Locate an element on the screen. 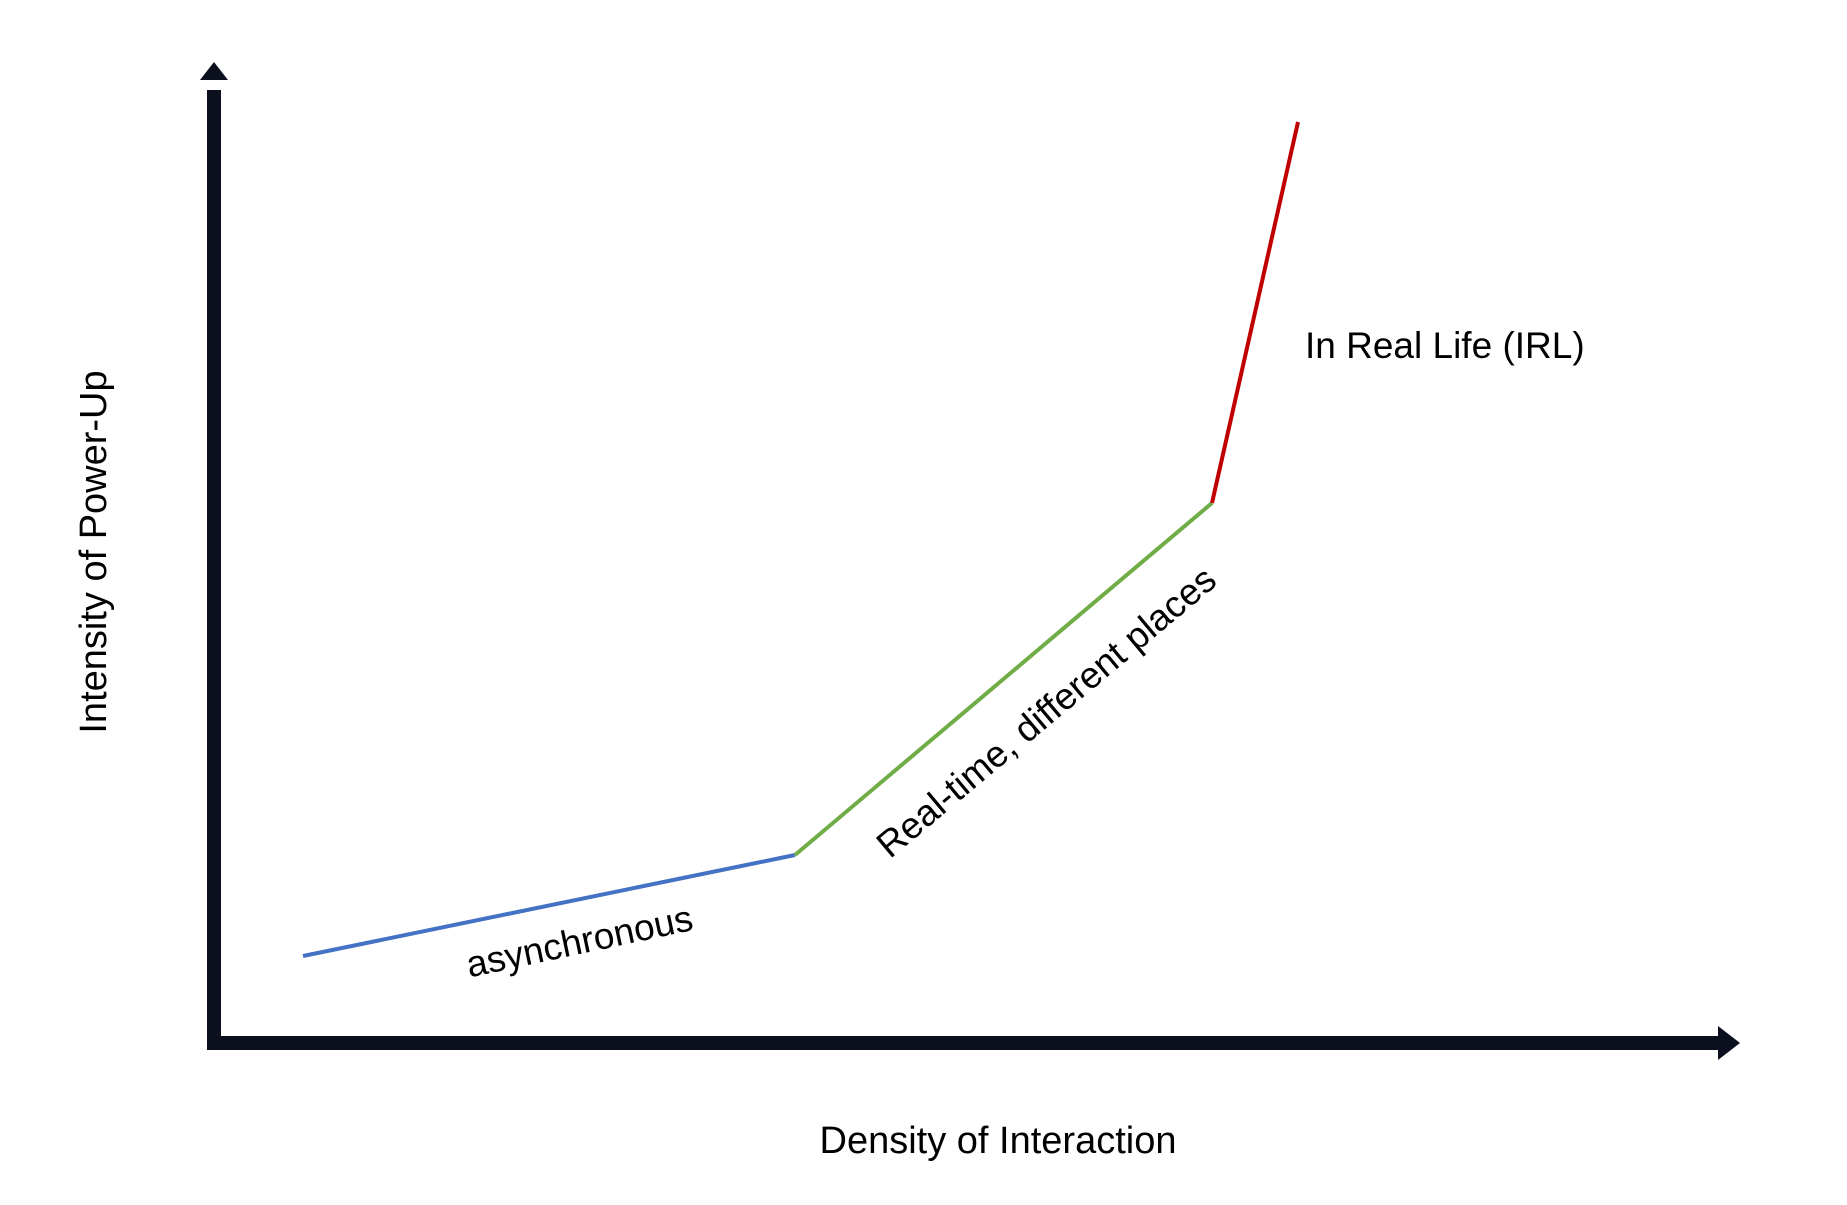 This screenshot has height=1205, width=1847. segment-label-real-time: Real-time, different places is located at coordinates (1046, 711).